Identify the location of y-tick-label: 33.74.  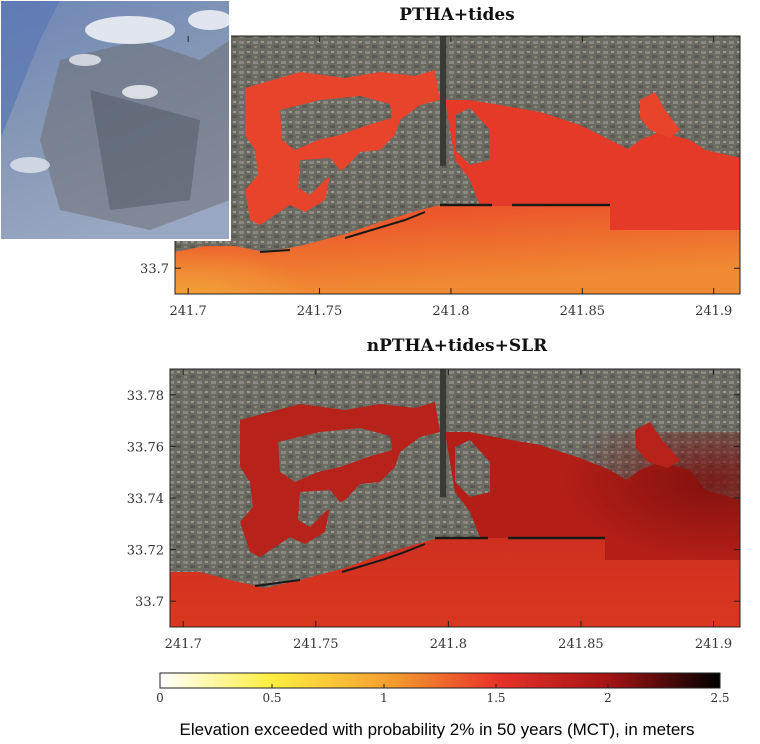
(145, 499).